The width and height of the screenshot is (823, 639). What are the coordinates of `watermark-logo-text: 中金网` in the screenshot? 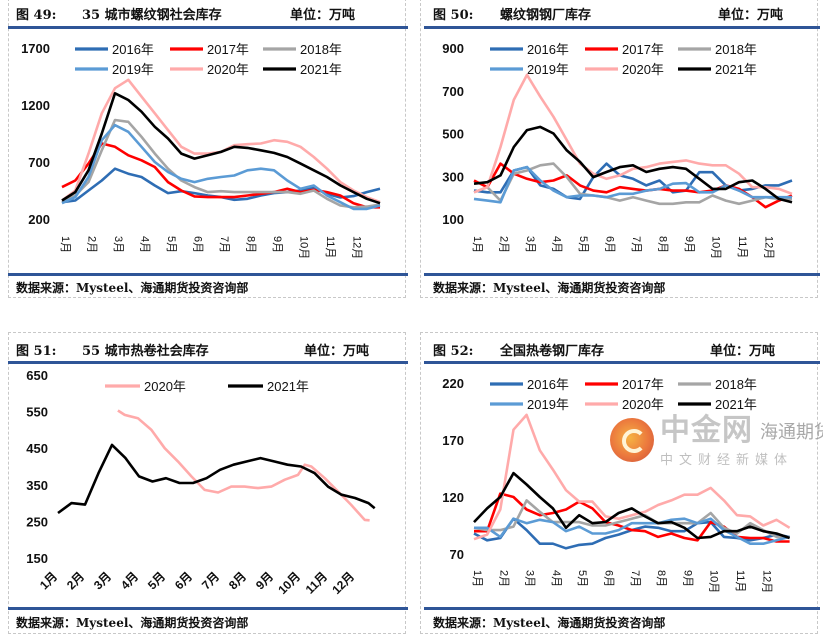 It's located at (706, 430).